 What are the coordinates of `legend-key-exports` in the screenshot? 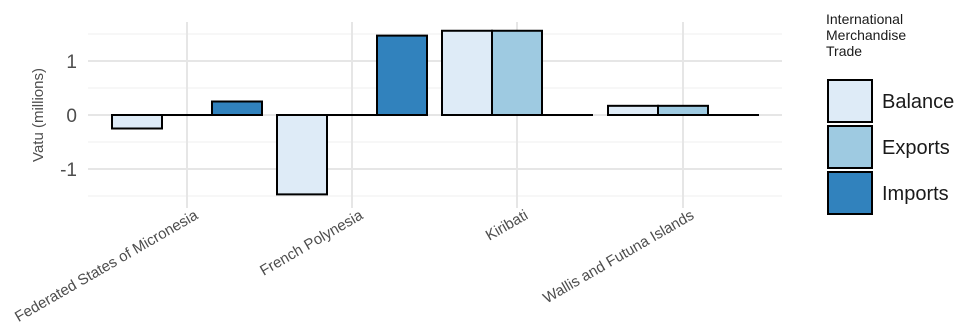 It's located at (850, 147).